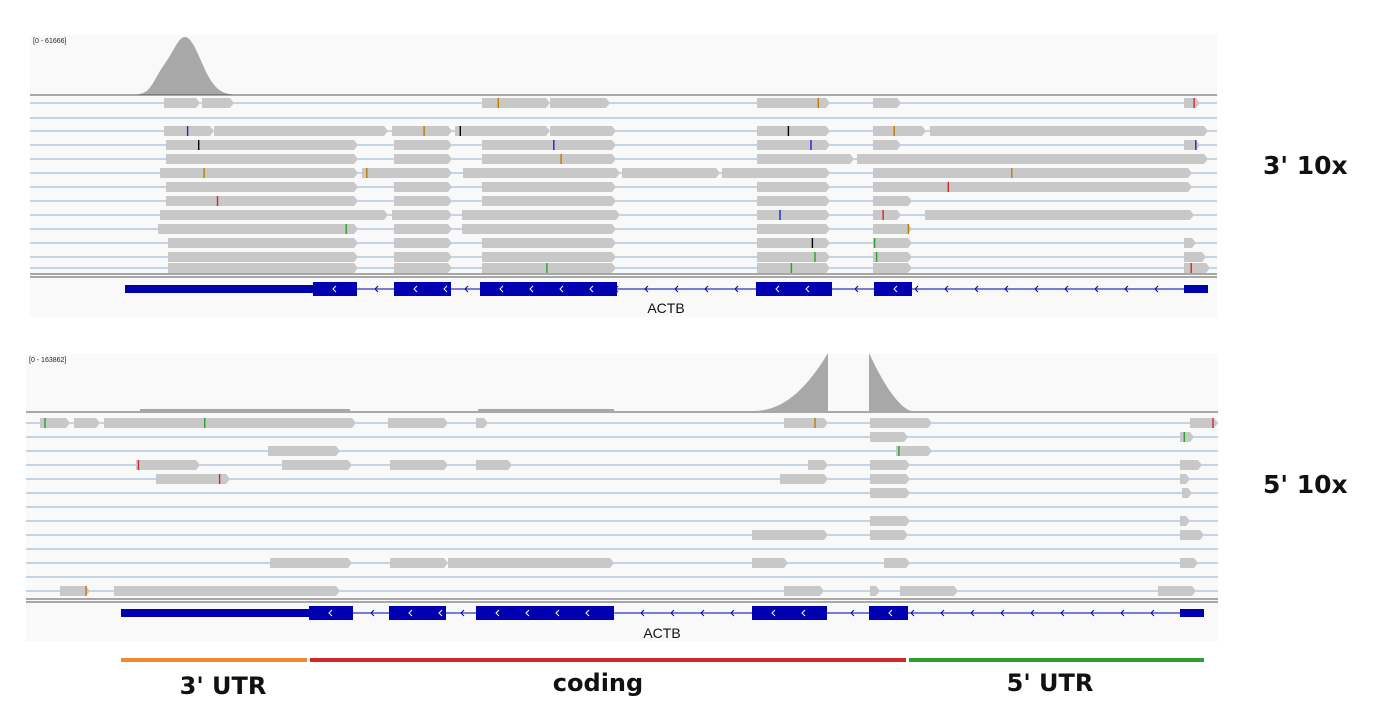  Describe the element at coordinates (598, 683) in the screenshot. I see `region-label-coding: coding` at that location.